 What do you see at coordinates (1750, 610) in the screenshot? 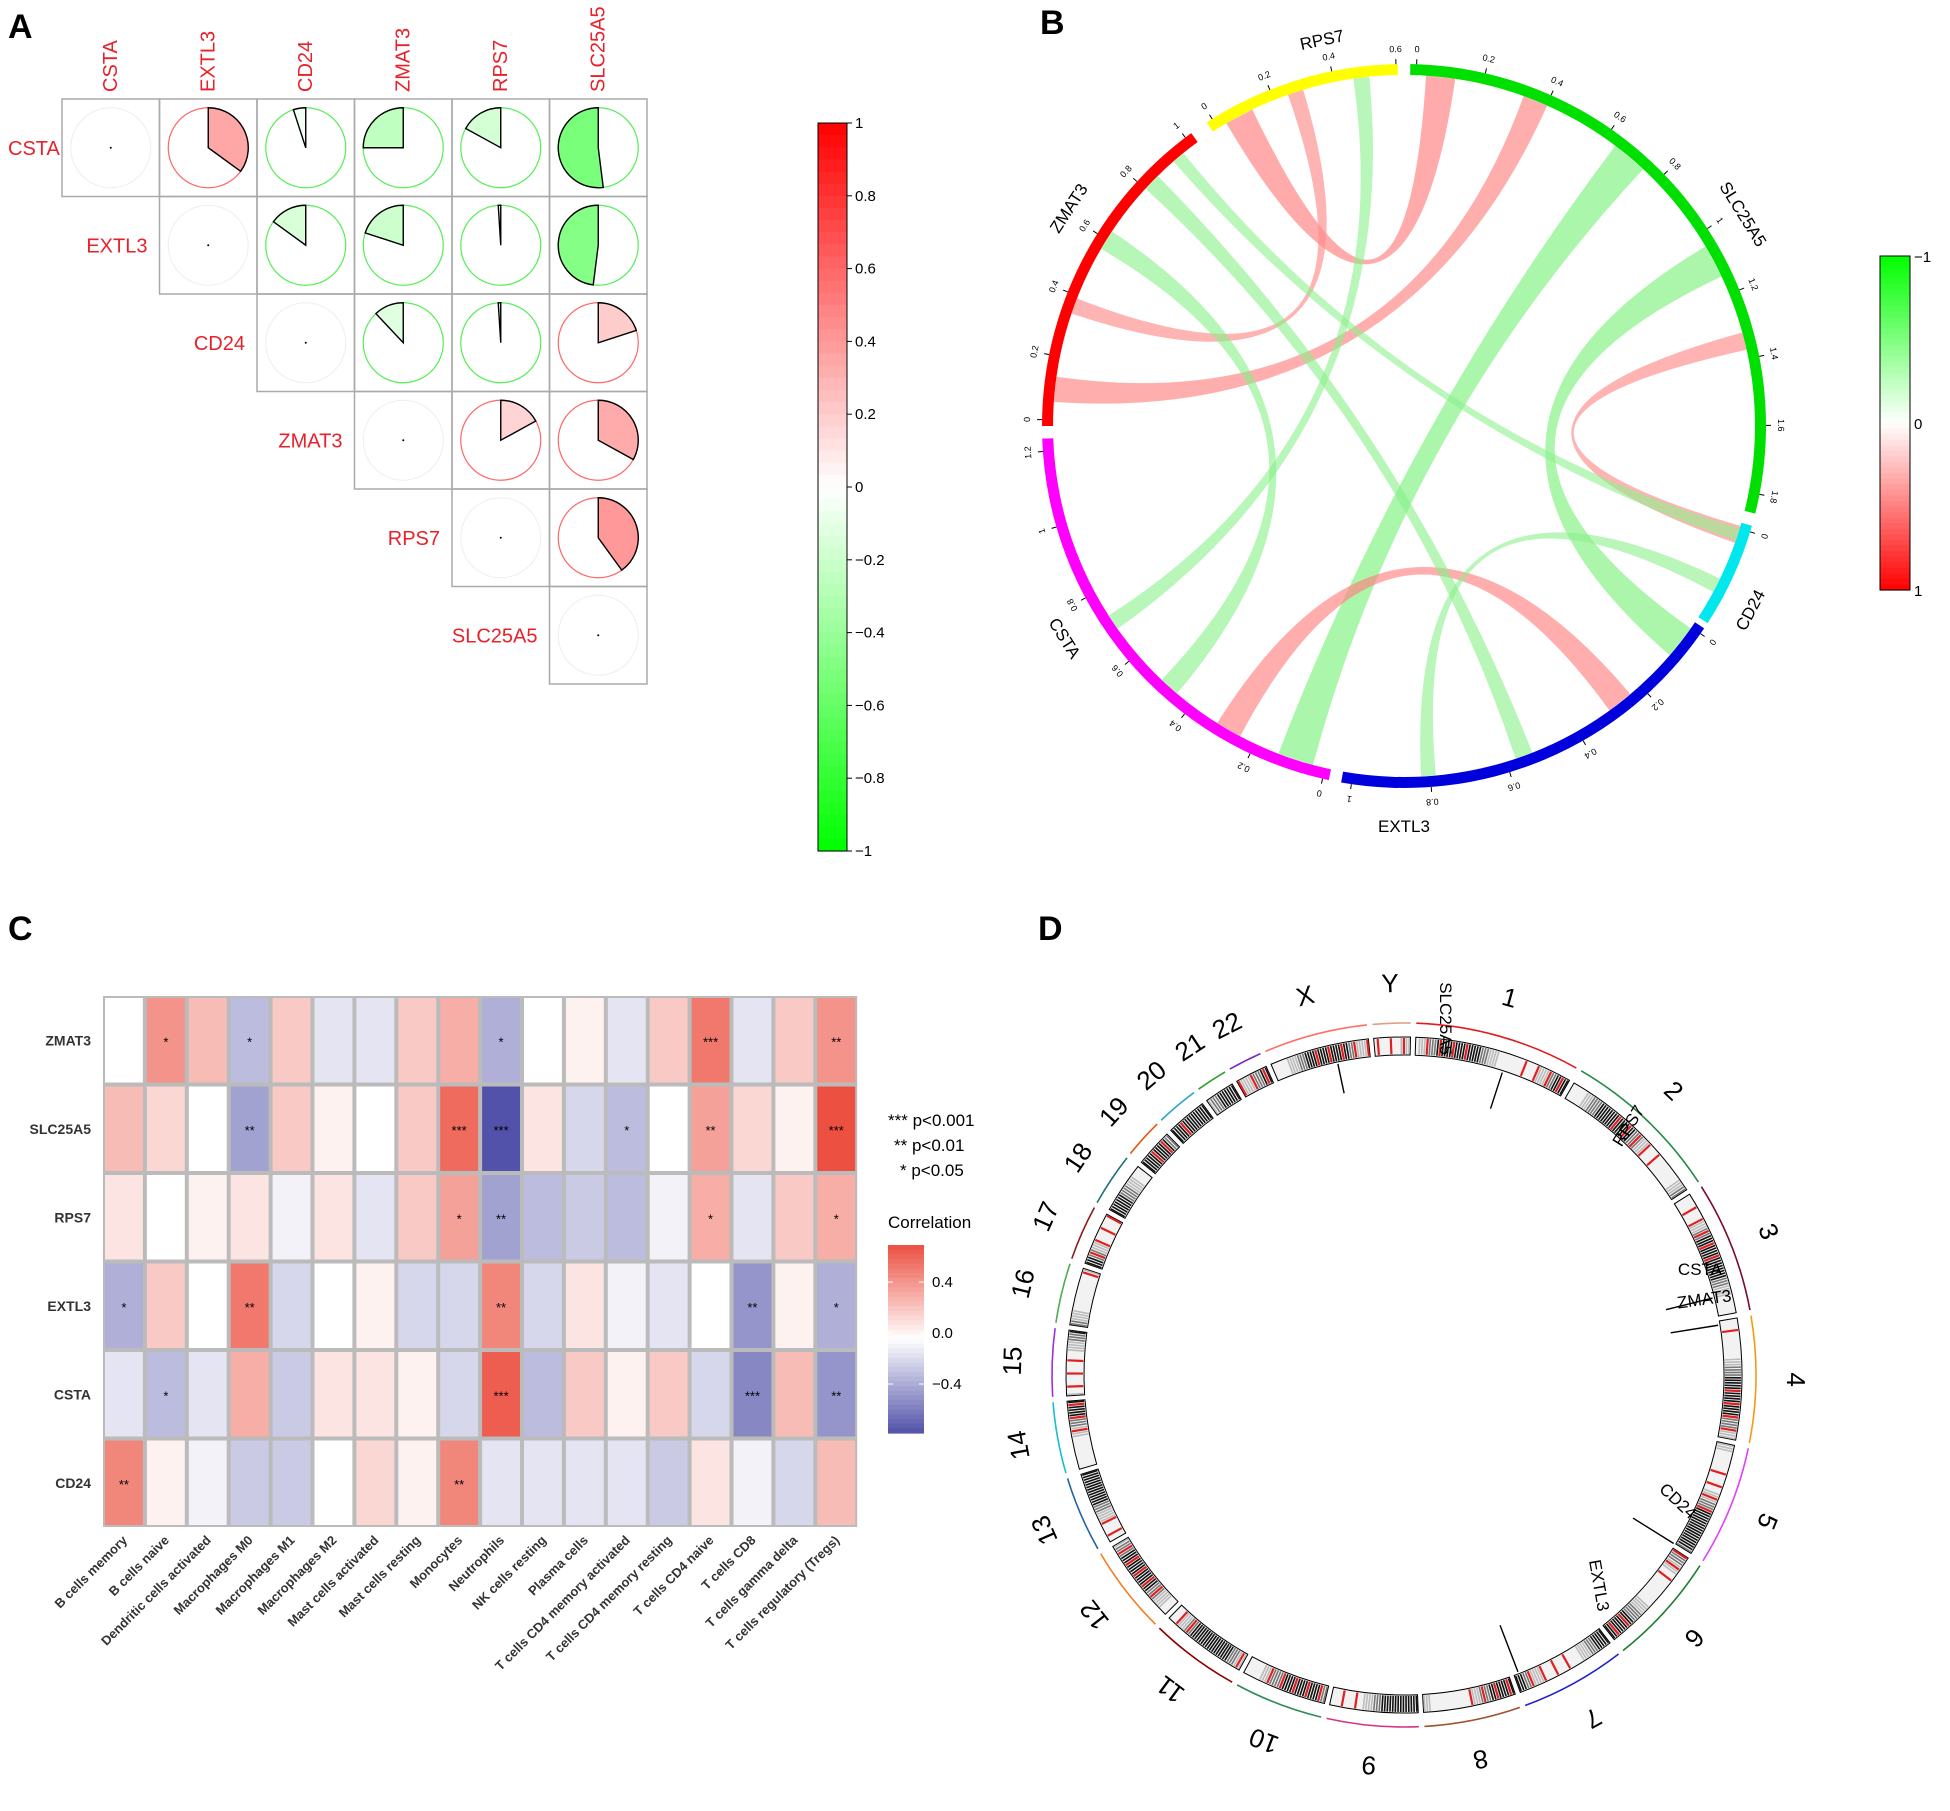
I see `sector-label-cd24: CD24` at bounding box center [1750, 610].